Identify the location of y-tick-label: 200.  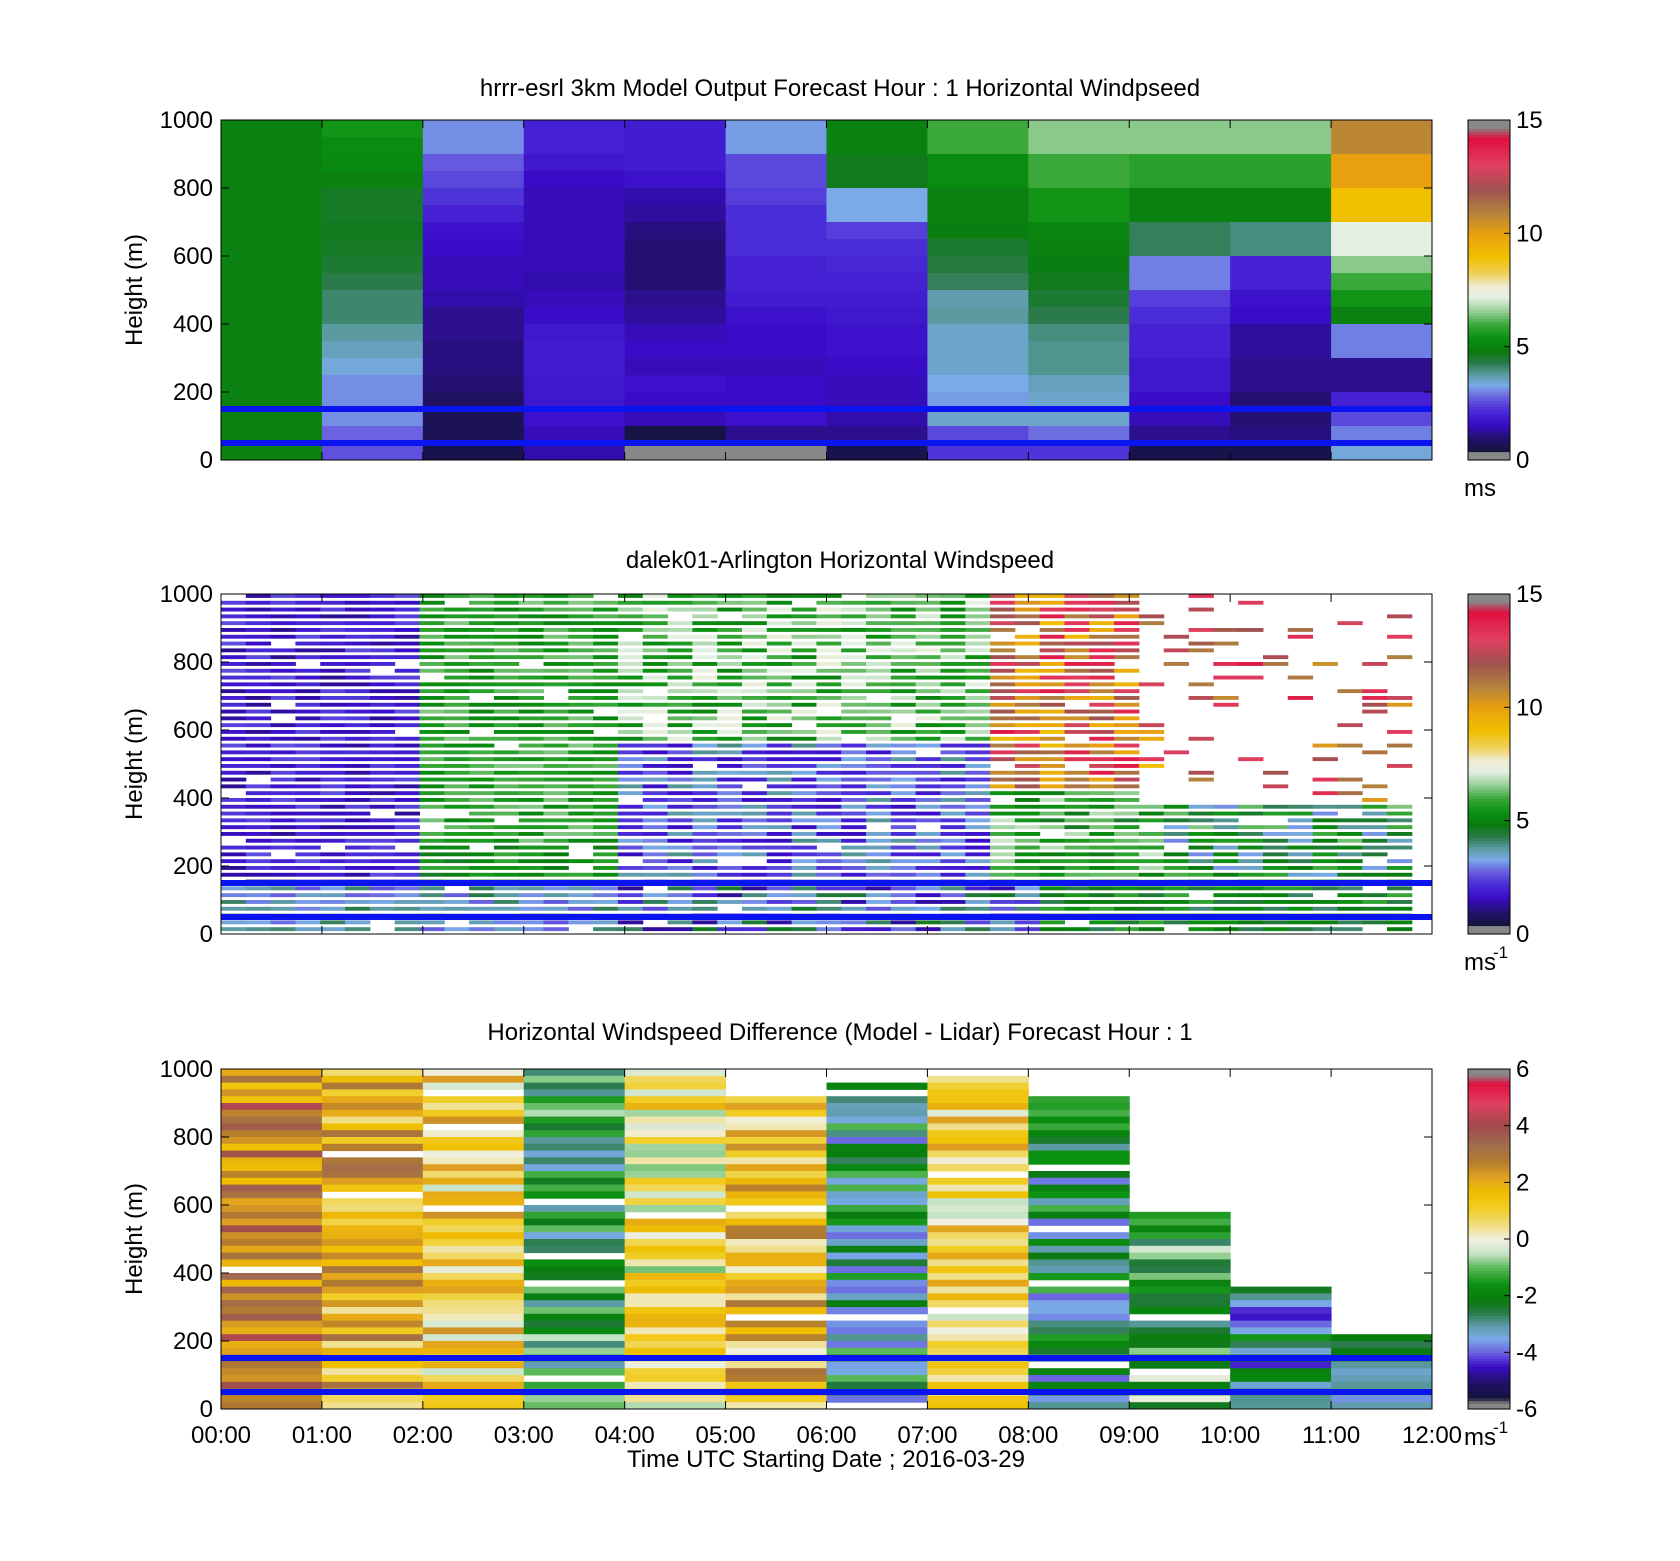
(193, 1341).